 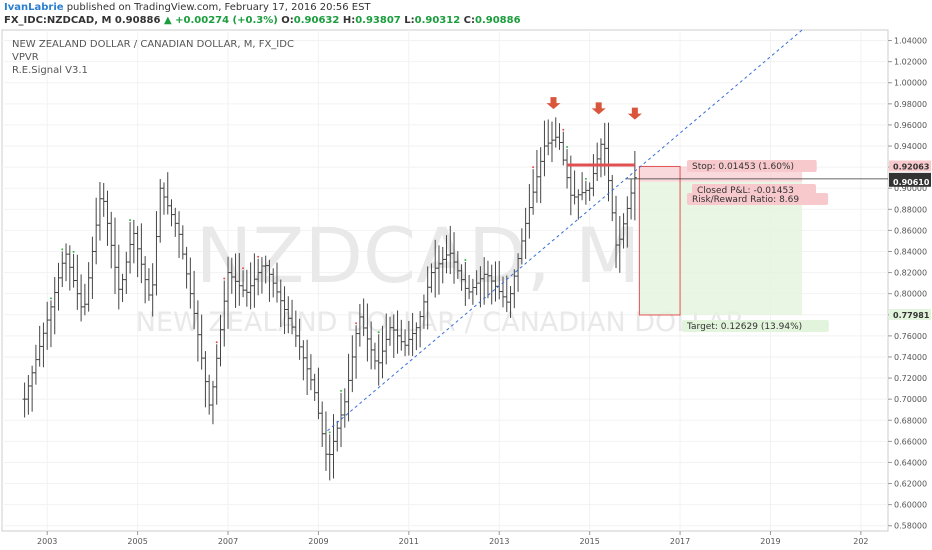 I want to click on legend-indicator-signal: R.E.Signal V3.1, so click(x=50, y=70).